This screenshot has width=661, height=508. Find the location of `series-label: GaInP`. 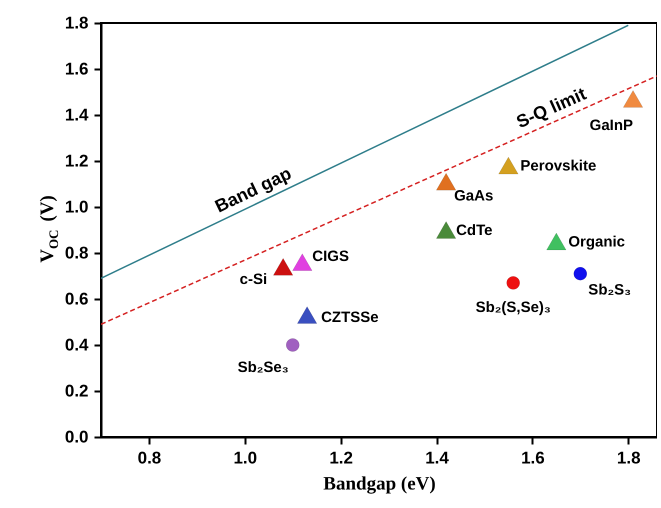

series-label: GaInP is located at coordinates (612, 125).